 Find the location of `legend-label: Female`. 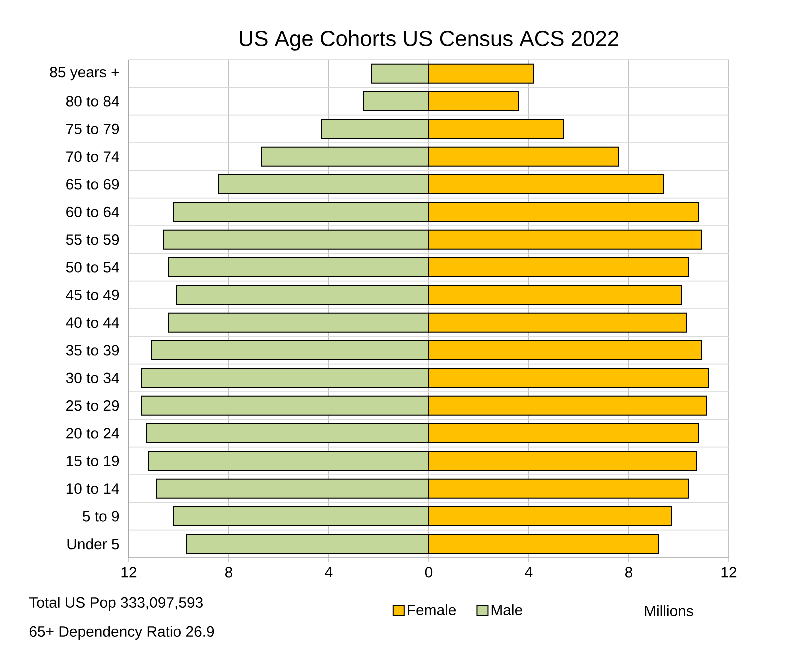

legend-label: Female is located at coordinates (432, 610).